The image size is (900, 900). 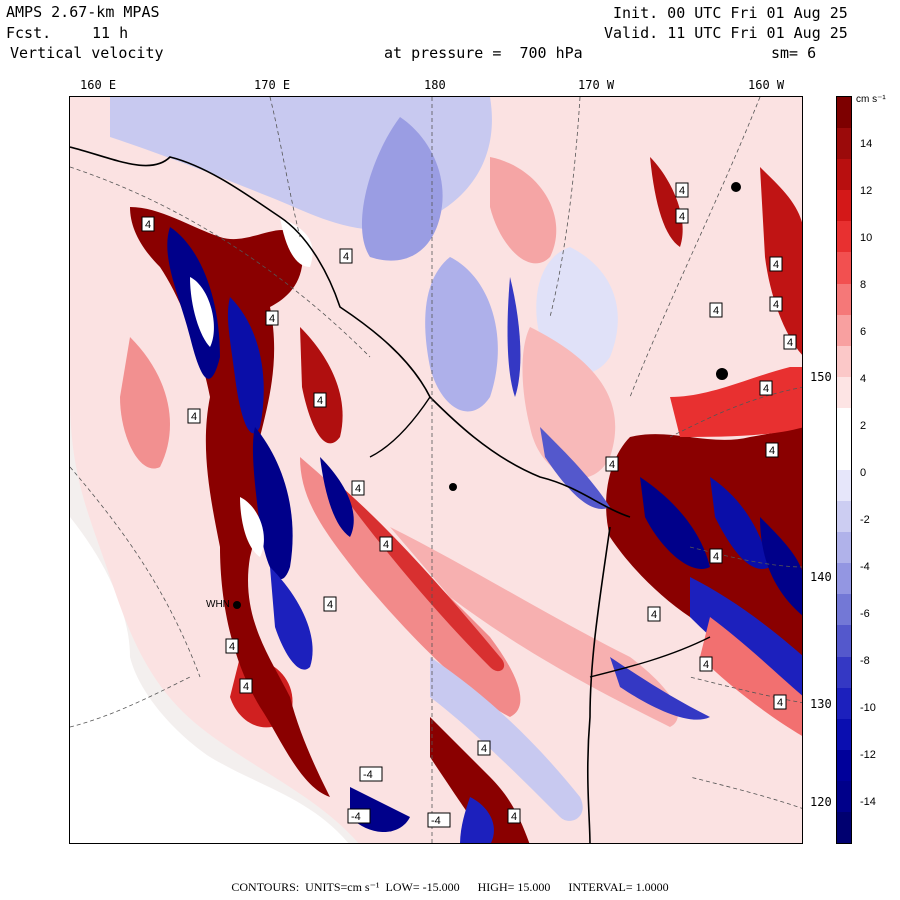 What do you see at coordinates (514, 887) in the screenshot?
I see `high-label: HIGH= 15.000` at bounding box center [514, 887].